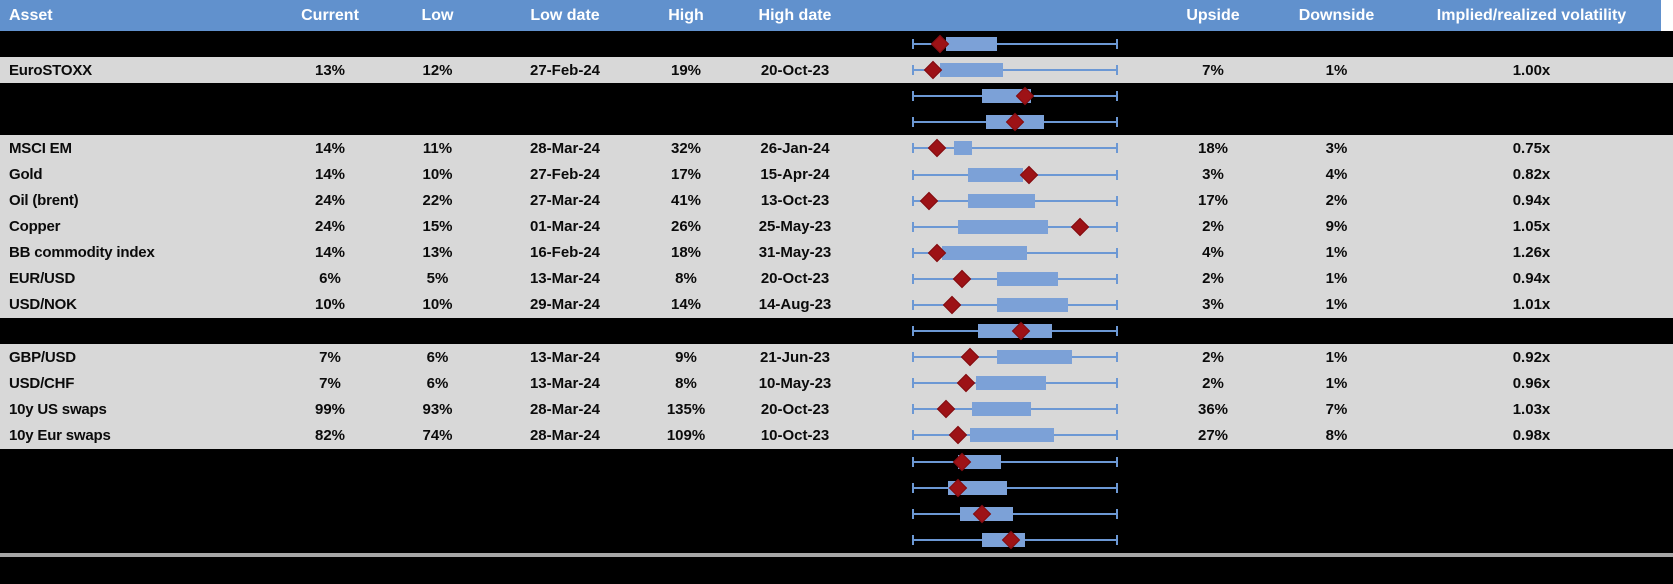 The image size is (1673, 584). I want to click on column-header-asset: Asset, so click(31, 15).